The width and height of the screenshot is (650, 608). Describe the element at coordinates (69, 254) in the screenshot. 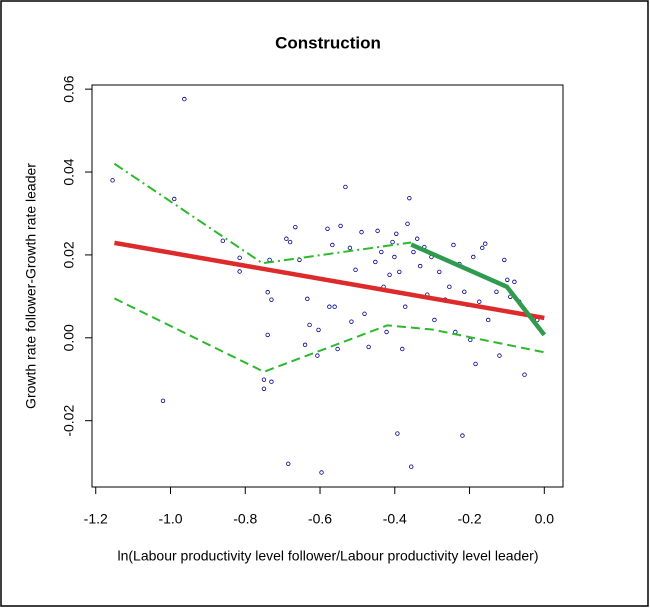

I see `y-tick-label: 0.02` at that location.